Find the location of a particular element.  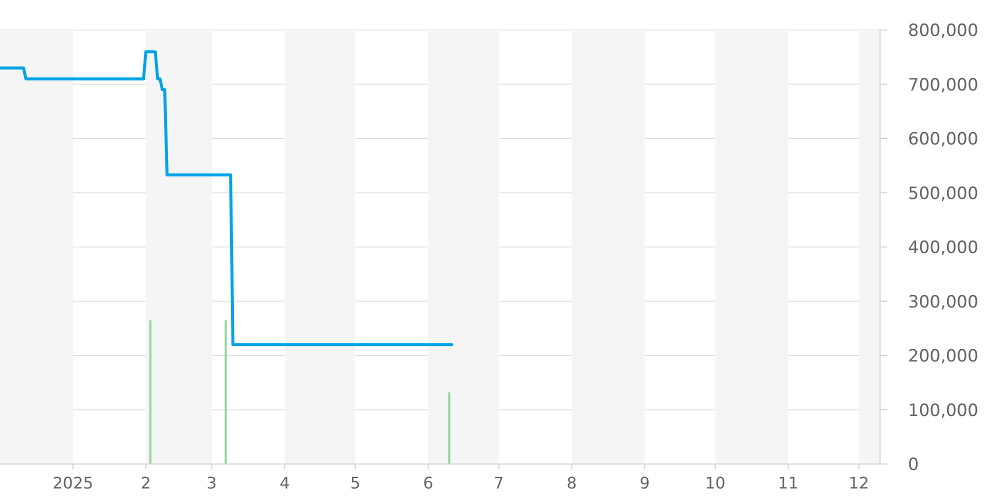

x-tick-label: 11 is located at coordinates (788, 482).